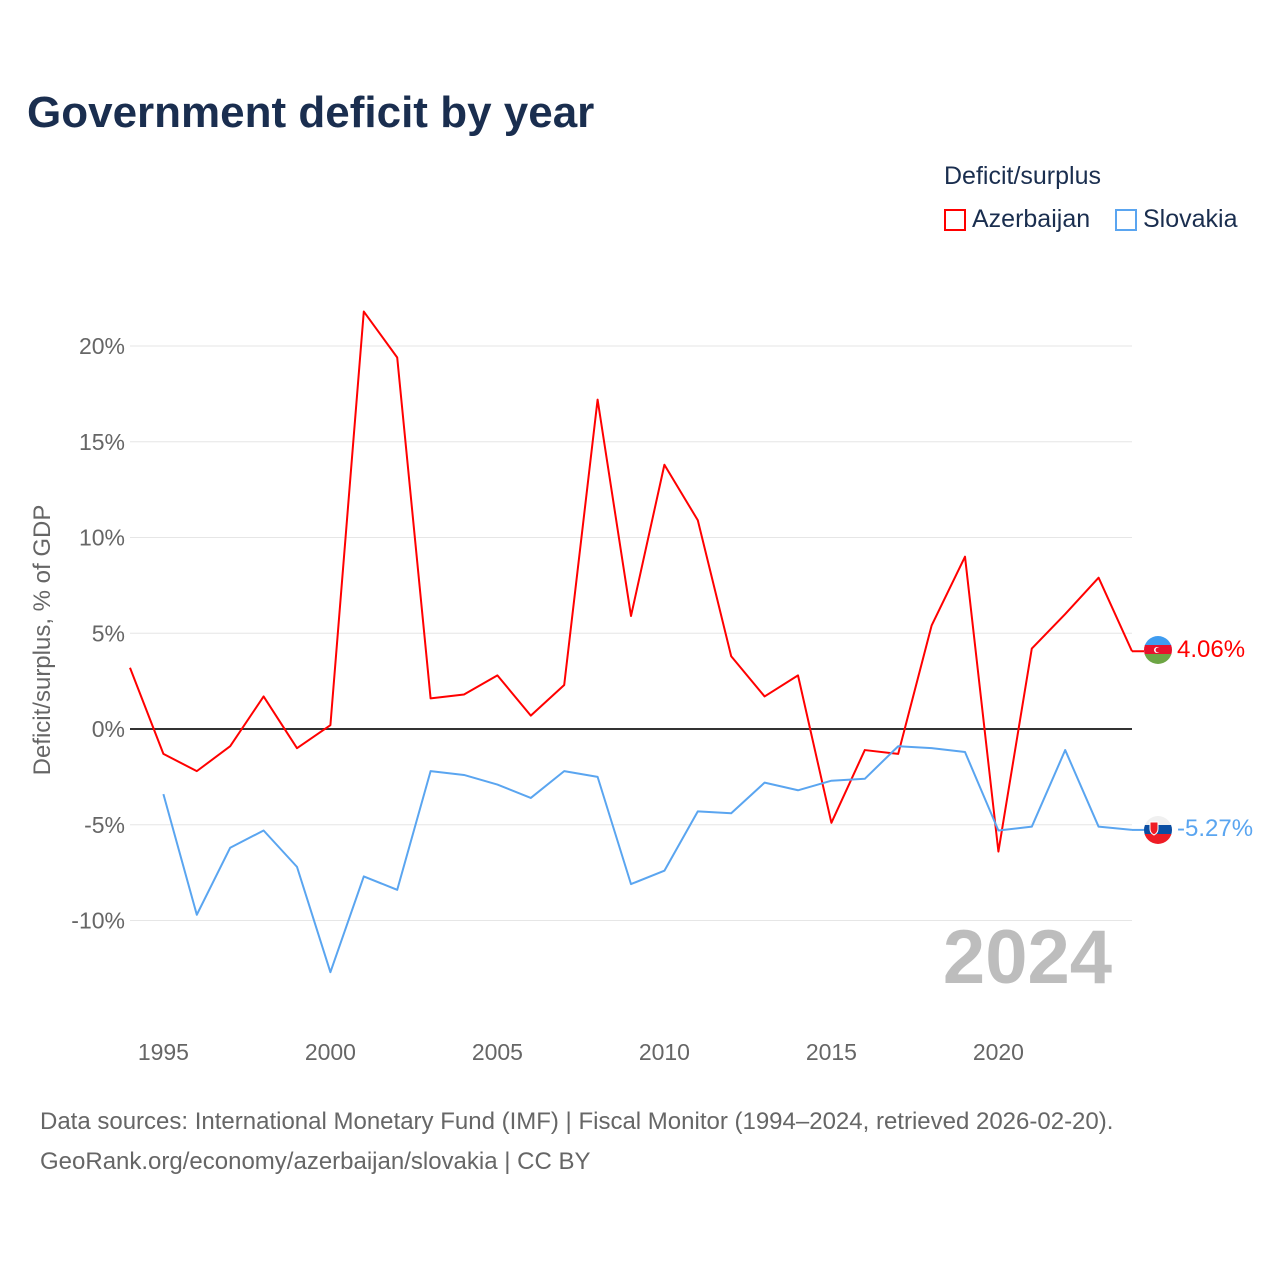 Image resolution: width=1280 pixels, height=1280 pixels. I want to click on y-tick-label: 10%, so click(102, 538).